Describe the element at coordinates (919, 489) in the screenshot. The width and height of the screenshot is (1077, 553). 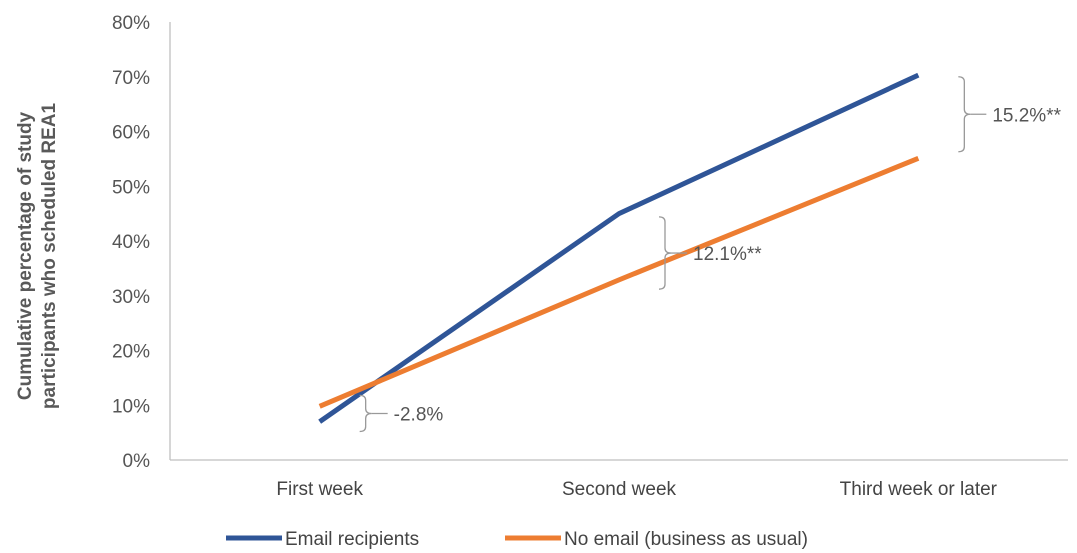
I see `x-tick-label: Third week or later` at that location.